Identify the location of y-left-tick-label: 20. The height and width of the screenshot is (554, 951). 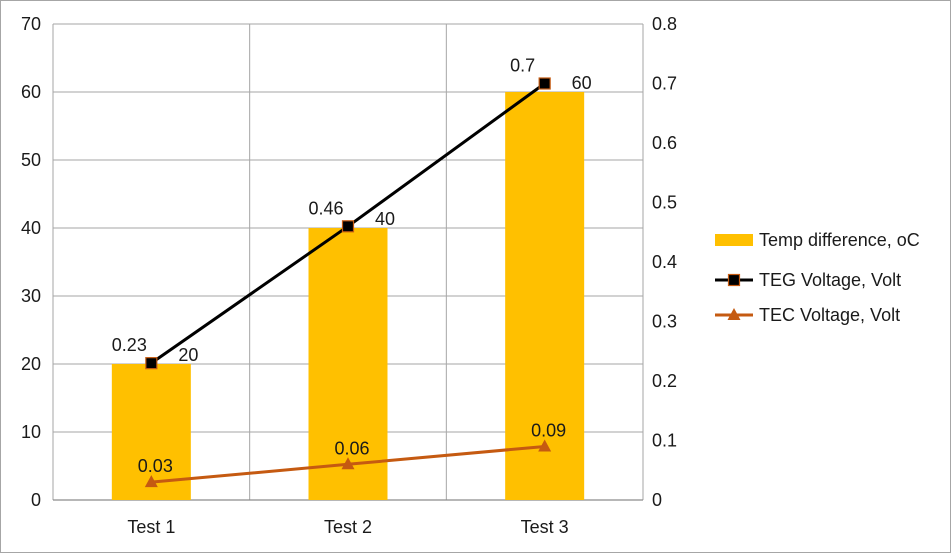
(31, 364).